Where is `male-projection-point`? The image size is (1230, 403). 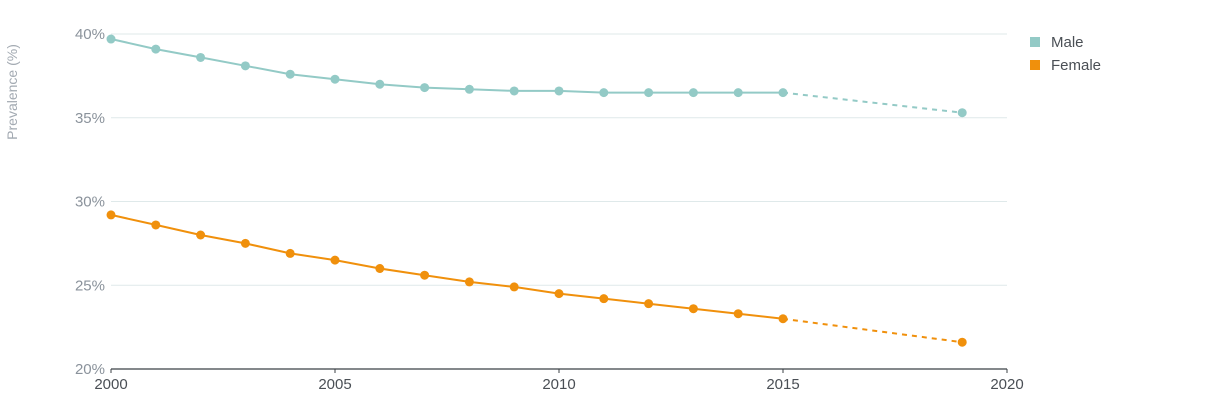
male-projection-point is located at coordinates (962, 113).